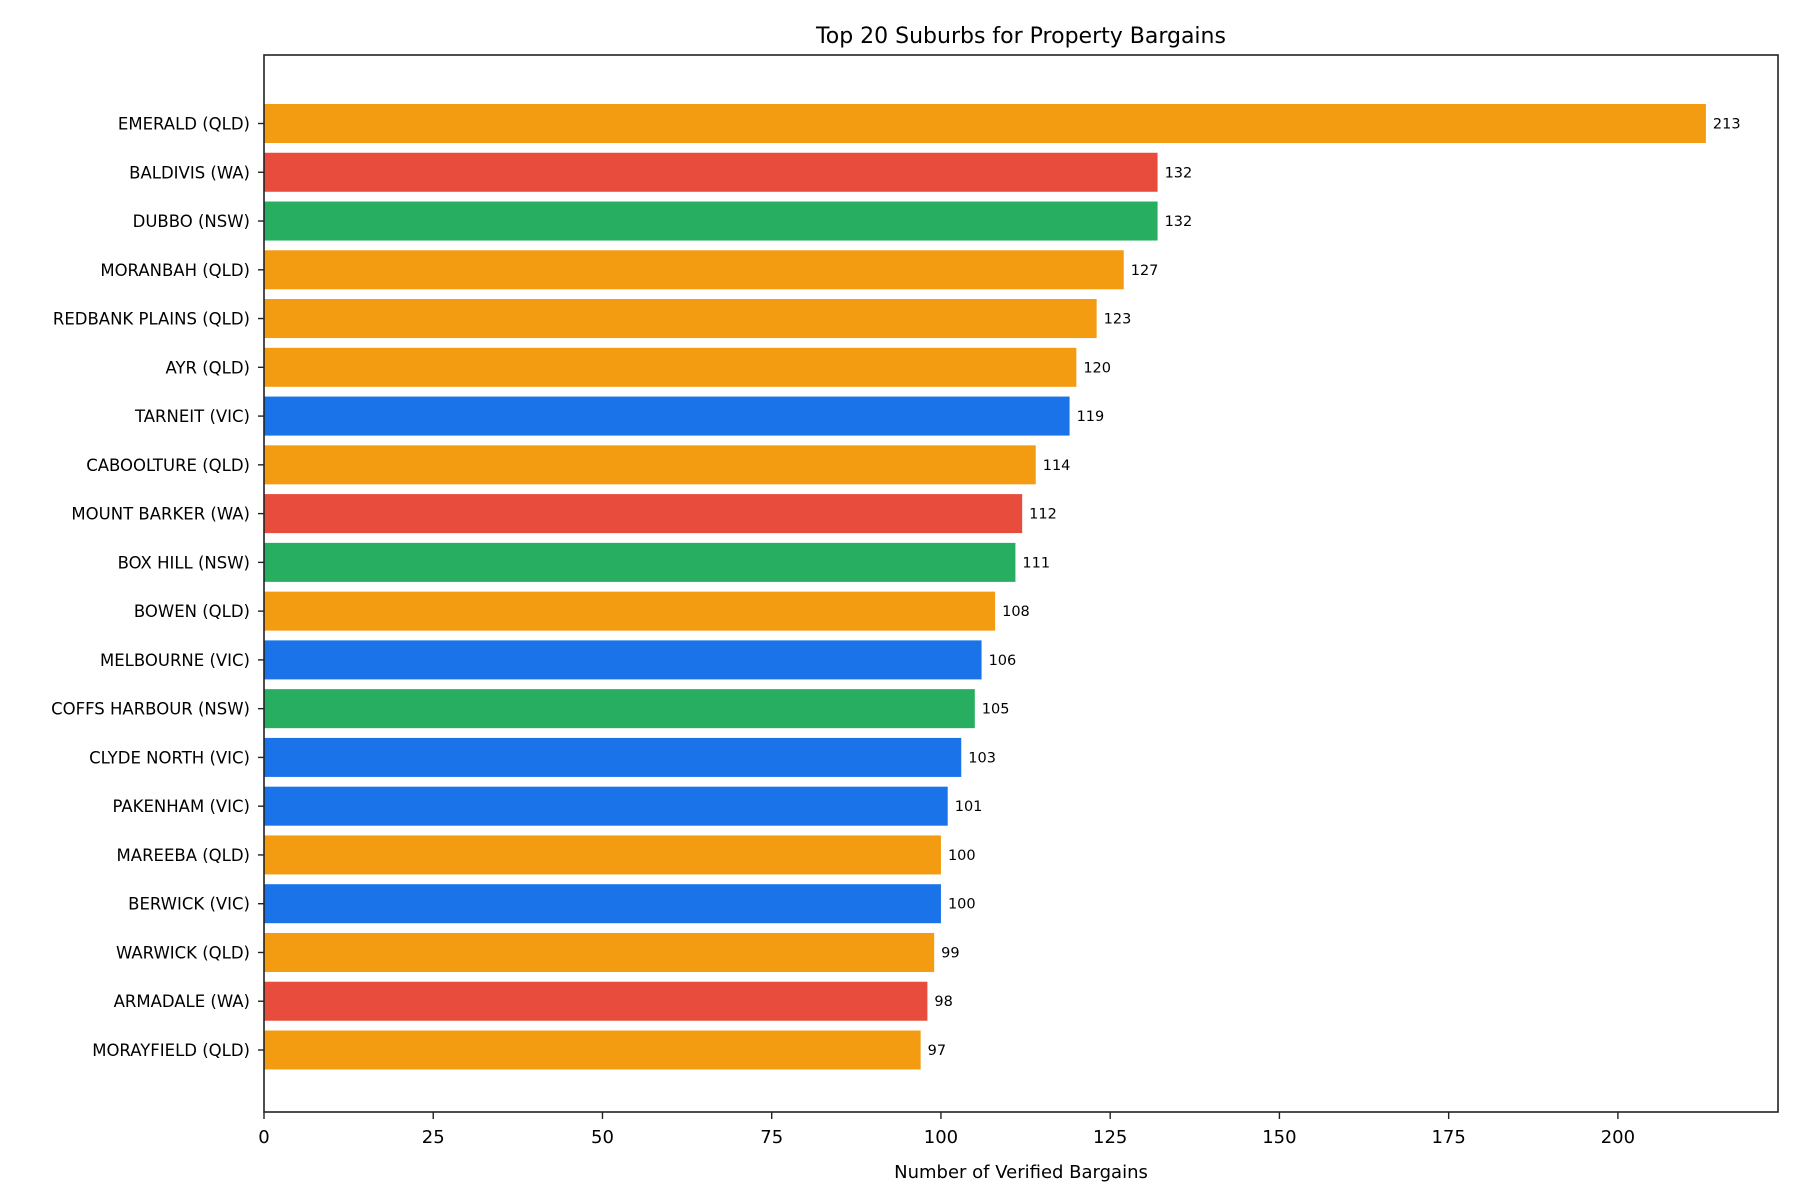  What do you see at coordinates (1279, 1137) in the screenshot?
I see `x-tick-label: 150` at bounding box center [1279, 1137].